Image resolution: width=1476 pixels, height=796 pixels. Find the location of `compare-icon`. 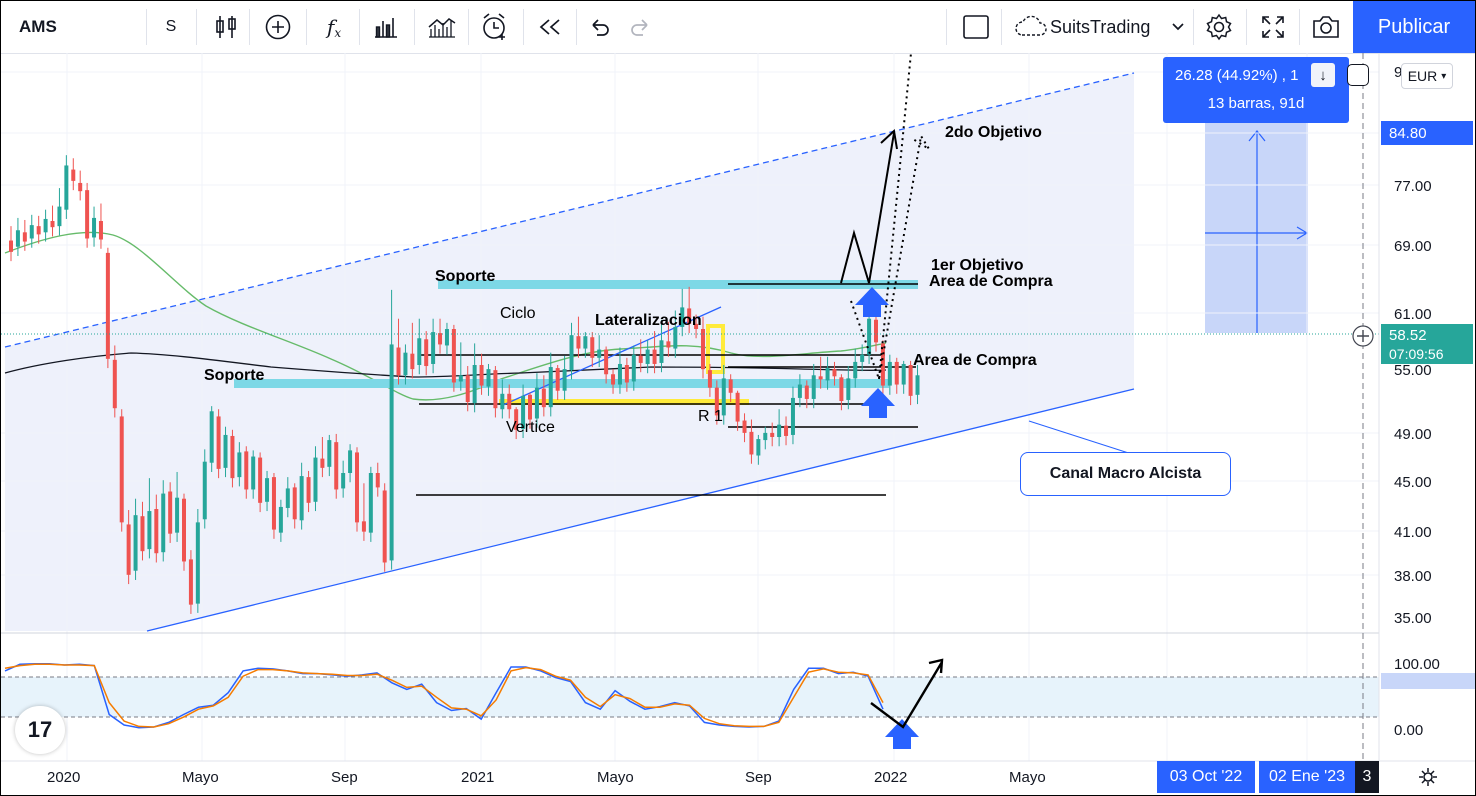

compare-icon is located at coordinates (442, 27).